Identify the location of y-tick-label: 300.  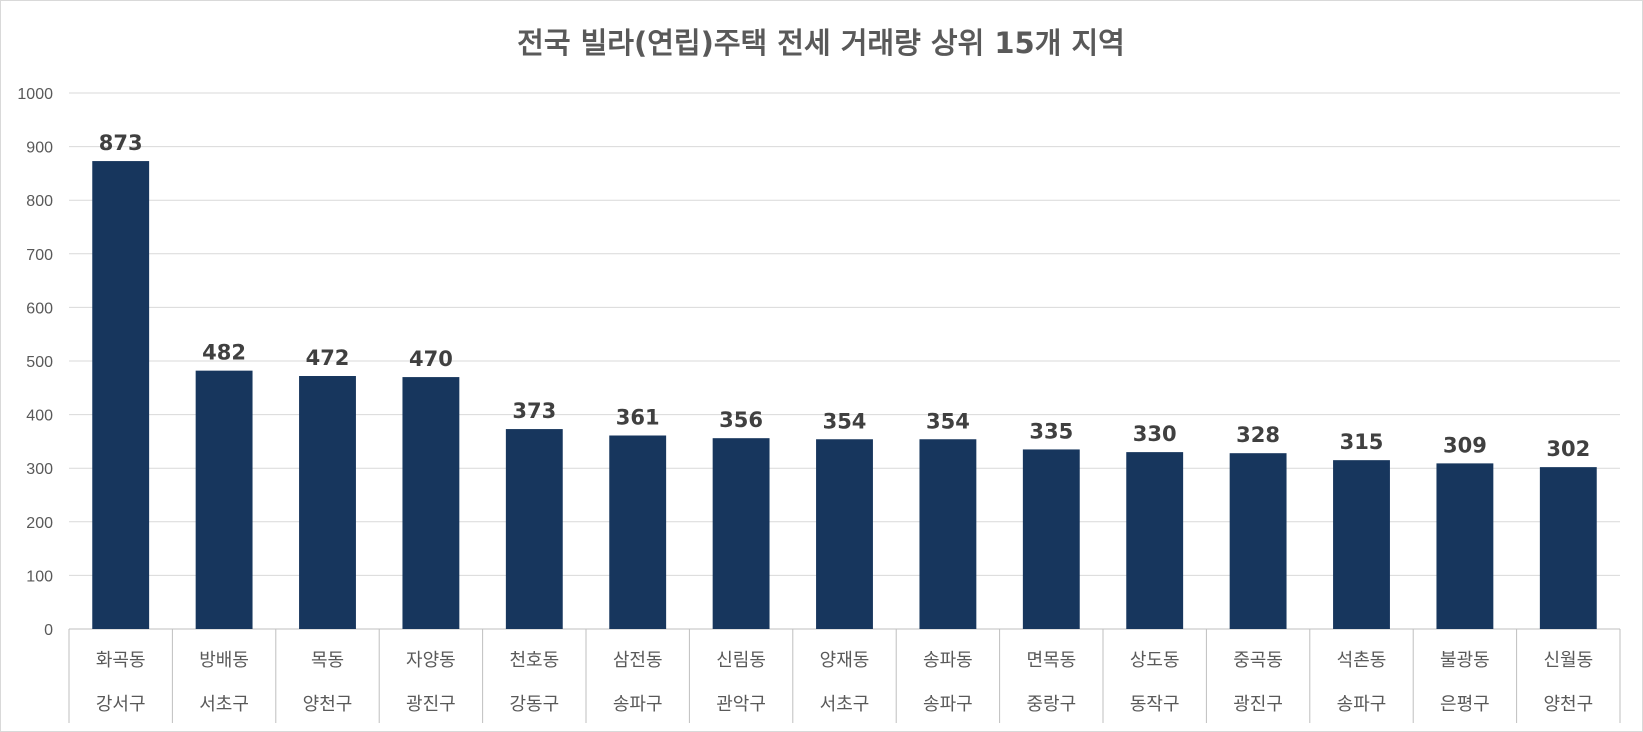
(39, 469).